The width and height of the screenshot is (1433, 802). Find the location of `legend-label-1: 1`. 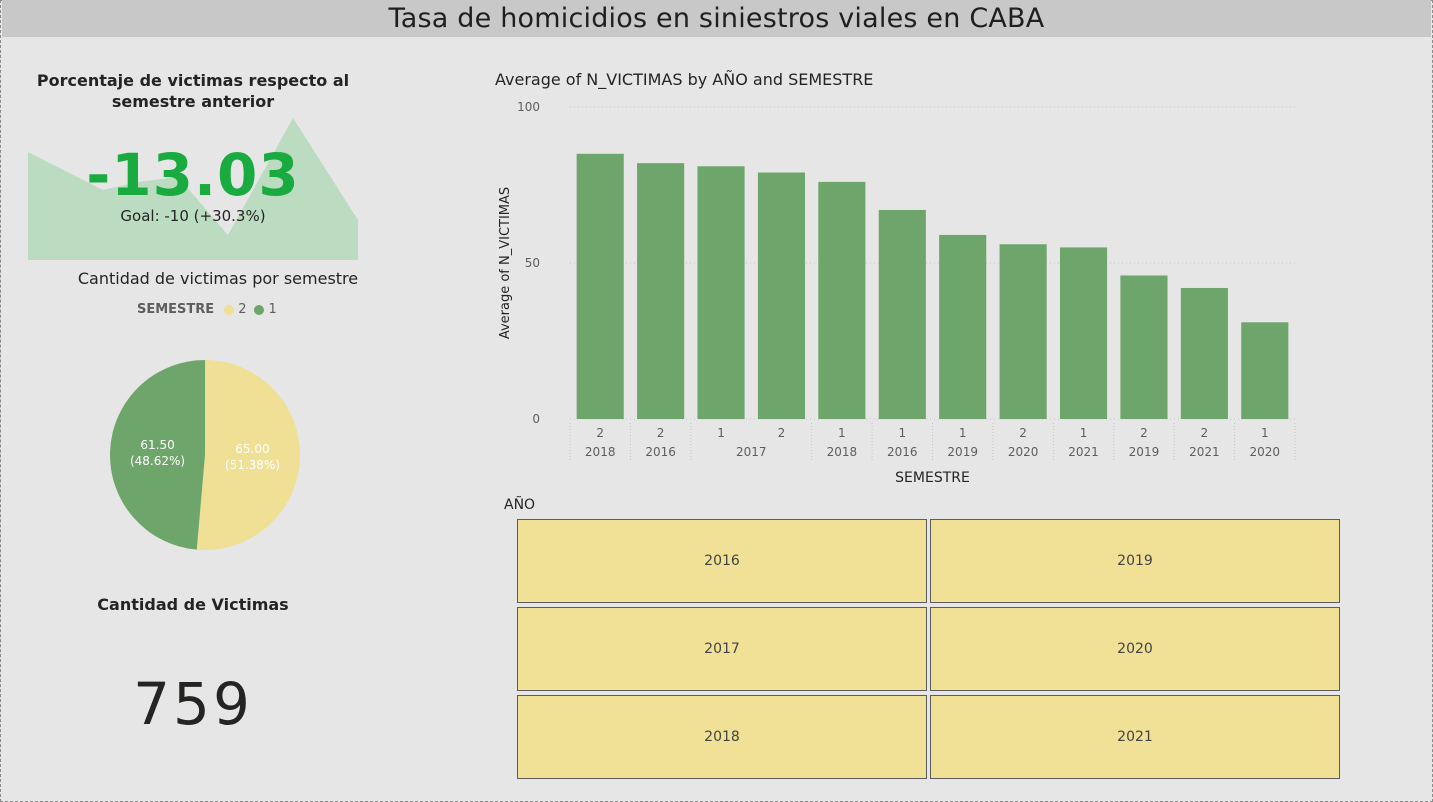

legend-label-1: 1 is located at coordinates (272, 309).